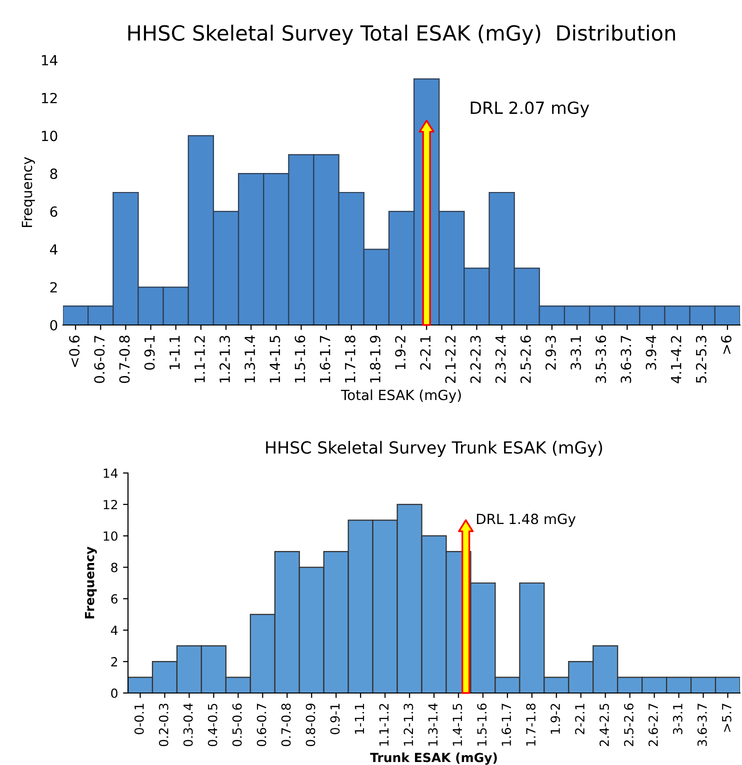 This screenshot has height=765, width=742. I want to click on annotation: DRL 2.07 mGy, so click(530, 109).